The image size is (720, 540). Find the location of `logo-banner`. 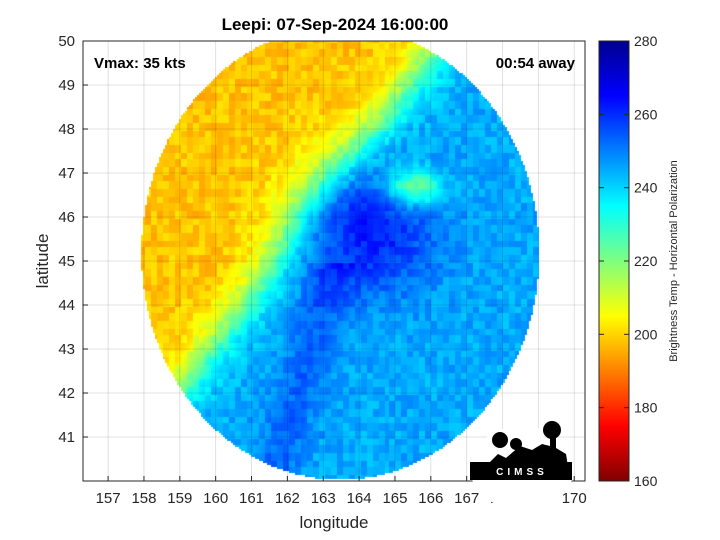

logo-banner is located at coordinates (521, 471).